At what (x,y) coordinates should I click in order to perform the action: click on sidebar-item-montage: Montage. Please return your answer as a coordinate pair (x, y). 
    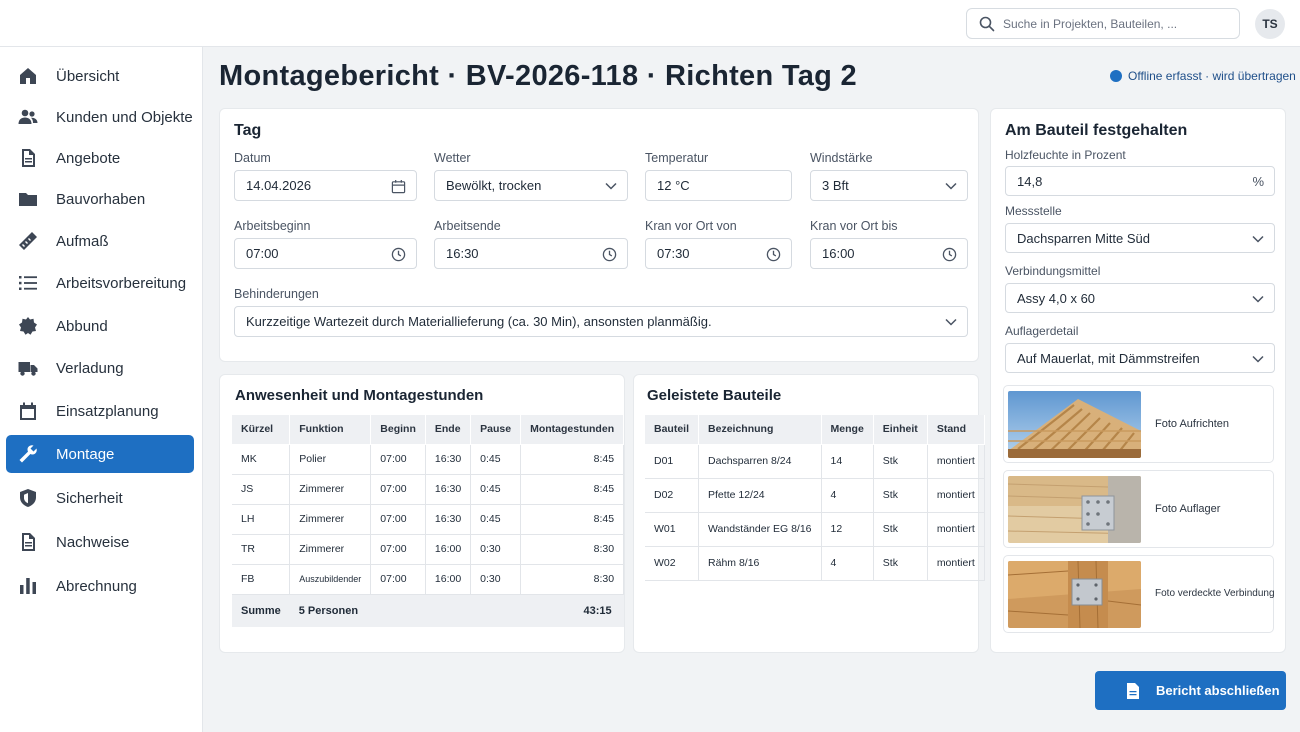
    Looking at the image, I should click on (100, 454).